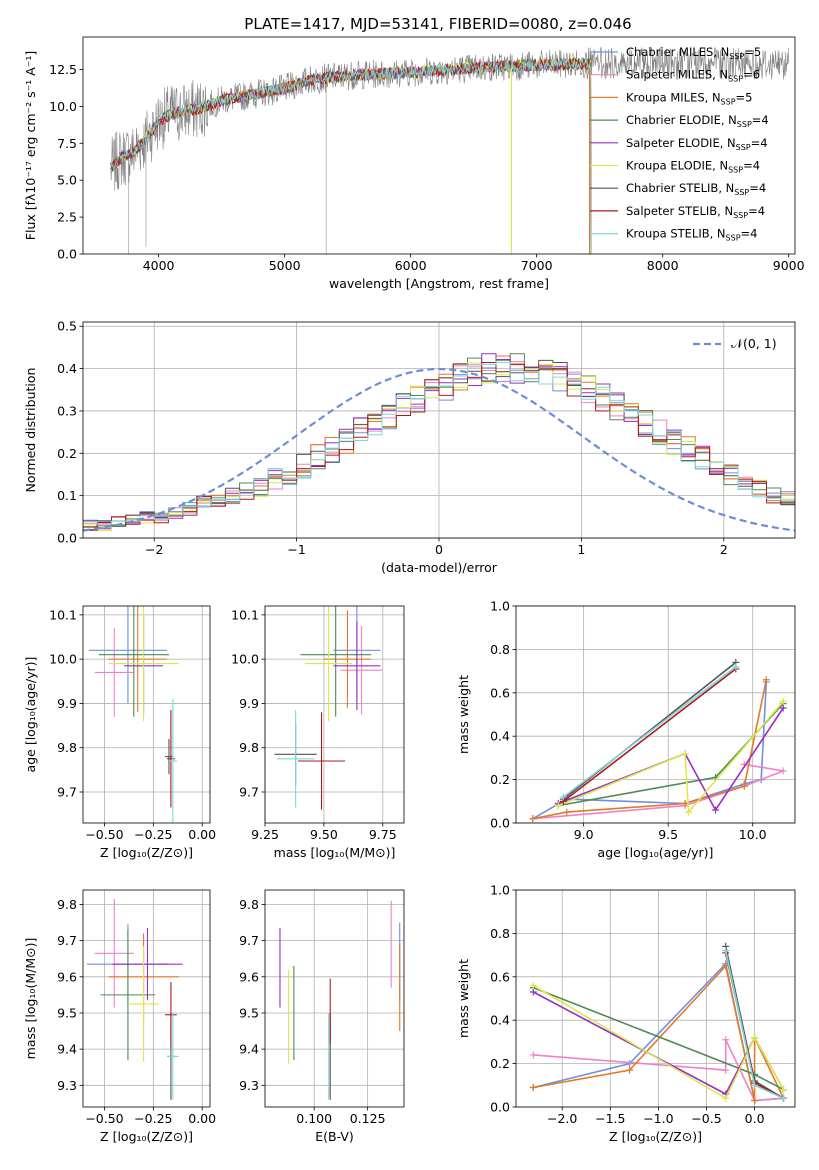 This screenshot has width=819, height=1170. What do you see at coordinates (689, 98) in the screenshot?
I see `legend-label-kroupa-miles: Kroupa MILES, NSSP=5` at bounding box center [689, 98].